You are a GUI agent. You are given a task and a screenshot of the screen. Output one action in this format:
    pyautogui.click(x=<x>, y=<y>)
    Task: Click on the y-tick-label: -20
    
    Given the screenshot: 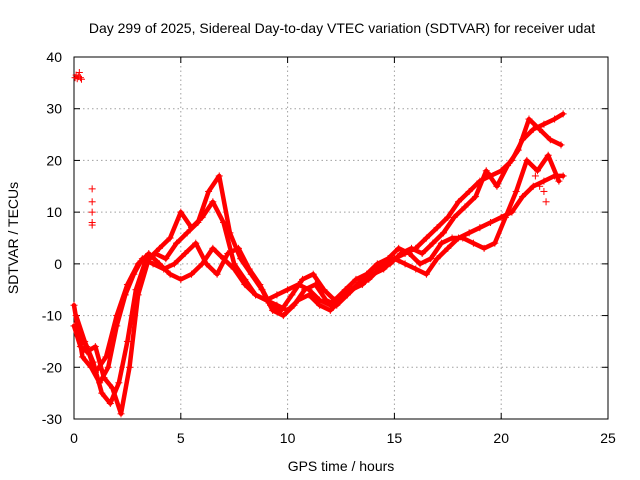 What is the action you would take?
    pyautogui.click(x=52, y=367)
    